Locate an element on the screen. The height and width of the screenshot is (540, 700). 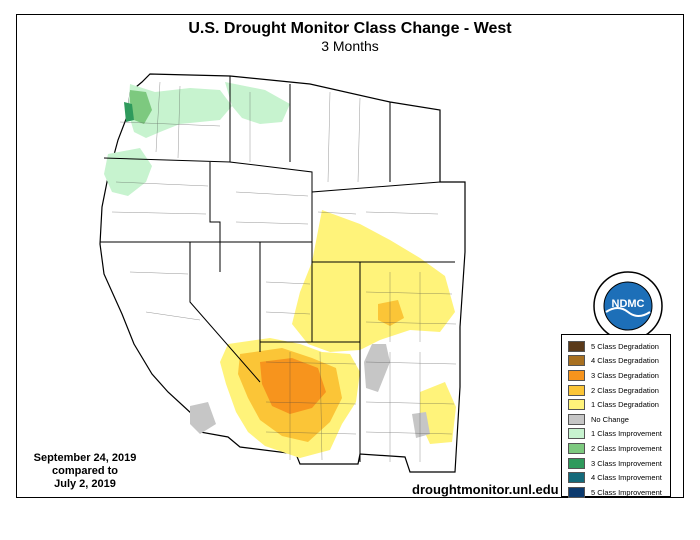
legend-label: 3 Class Degradation is located at coordinates (625, 375).